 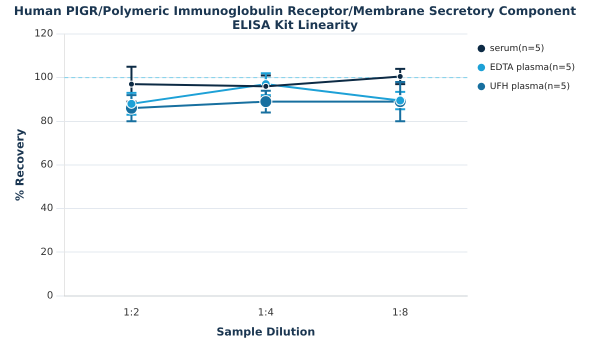 I want to click on x-tick-label: 1:2, so click(x=131, y=312).